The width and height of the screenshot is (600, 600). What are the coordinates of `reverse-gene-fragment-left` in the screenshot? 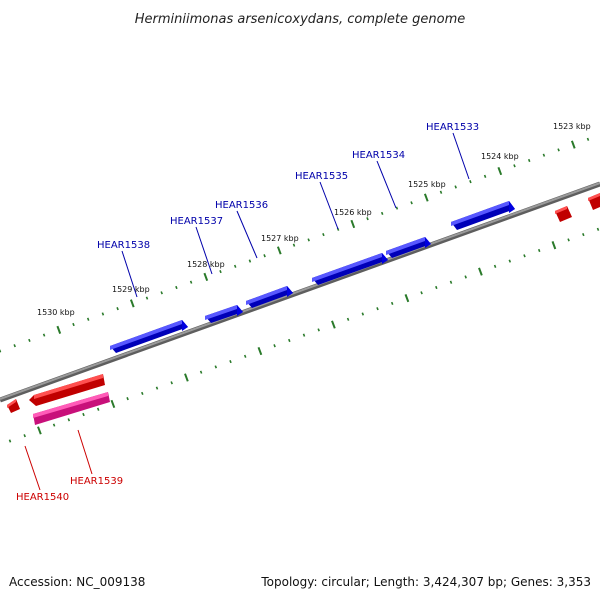 It's located at (13, 406).